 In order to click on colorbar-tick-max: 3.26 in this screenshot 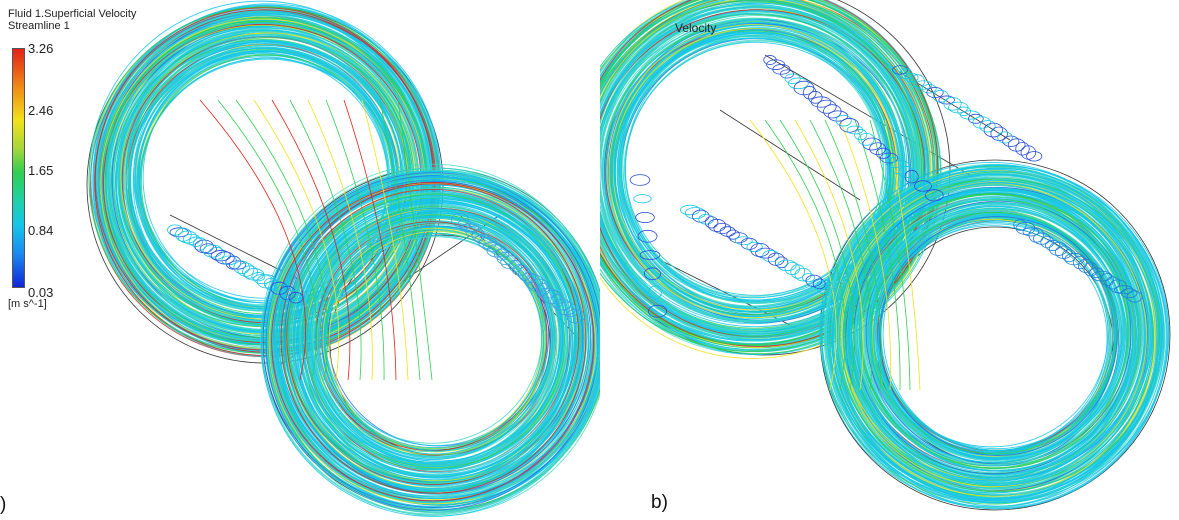, I will do `click(41, 48)`.